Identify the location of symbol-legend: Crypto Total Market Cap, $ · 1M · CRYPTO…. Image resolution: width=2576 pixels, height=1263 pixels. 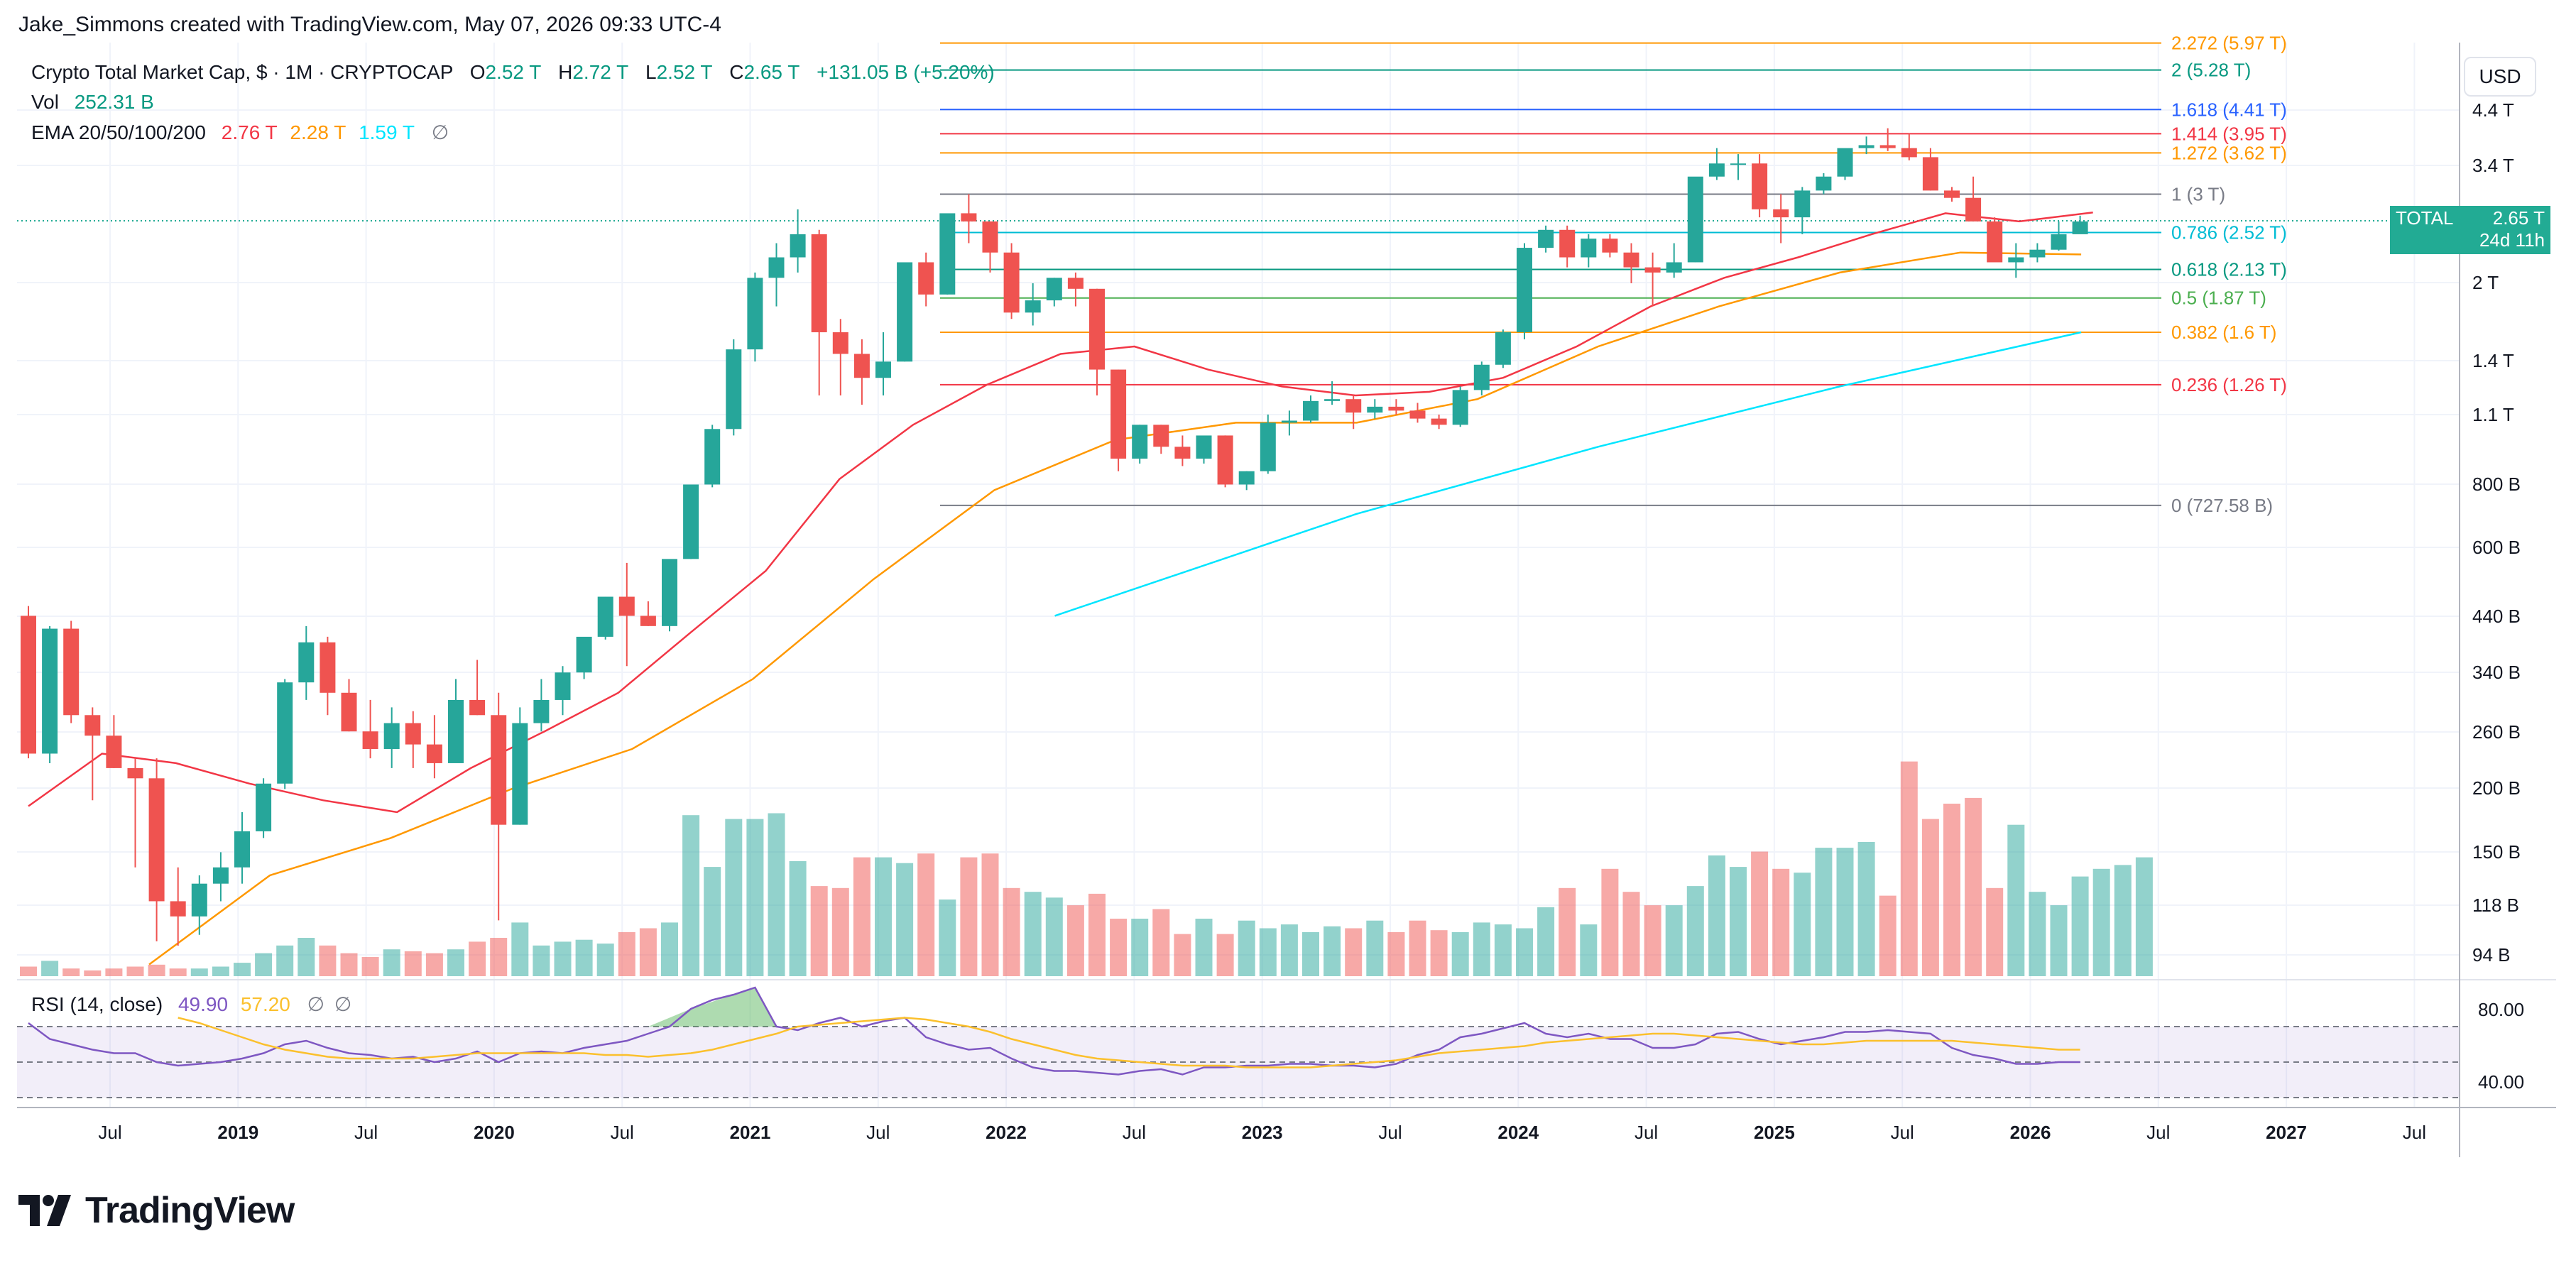
(518, 72).